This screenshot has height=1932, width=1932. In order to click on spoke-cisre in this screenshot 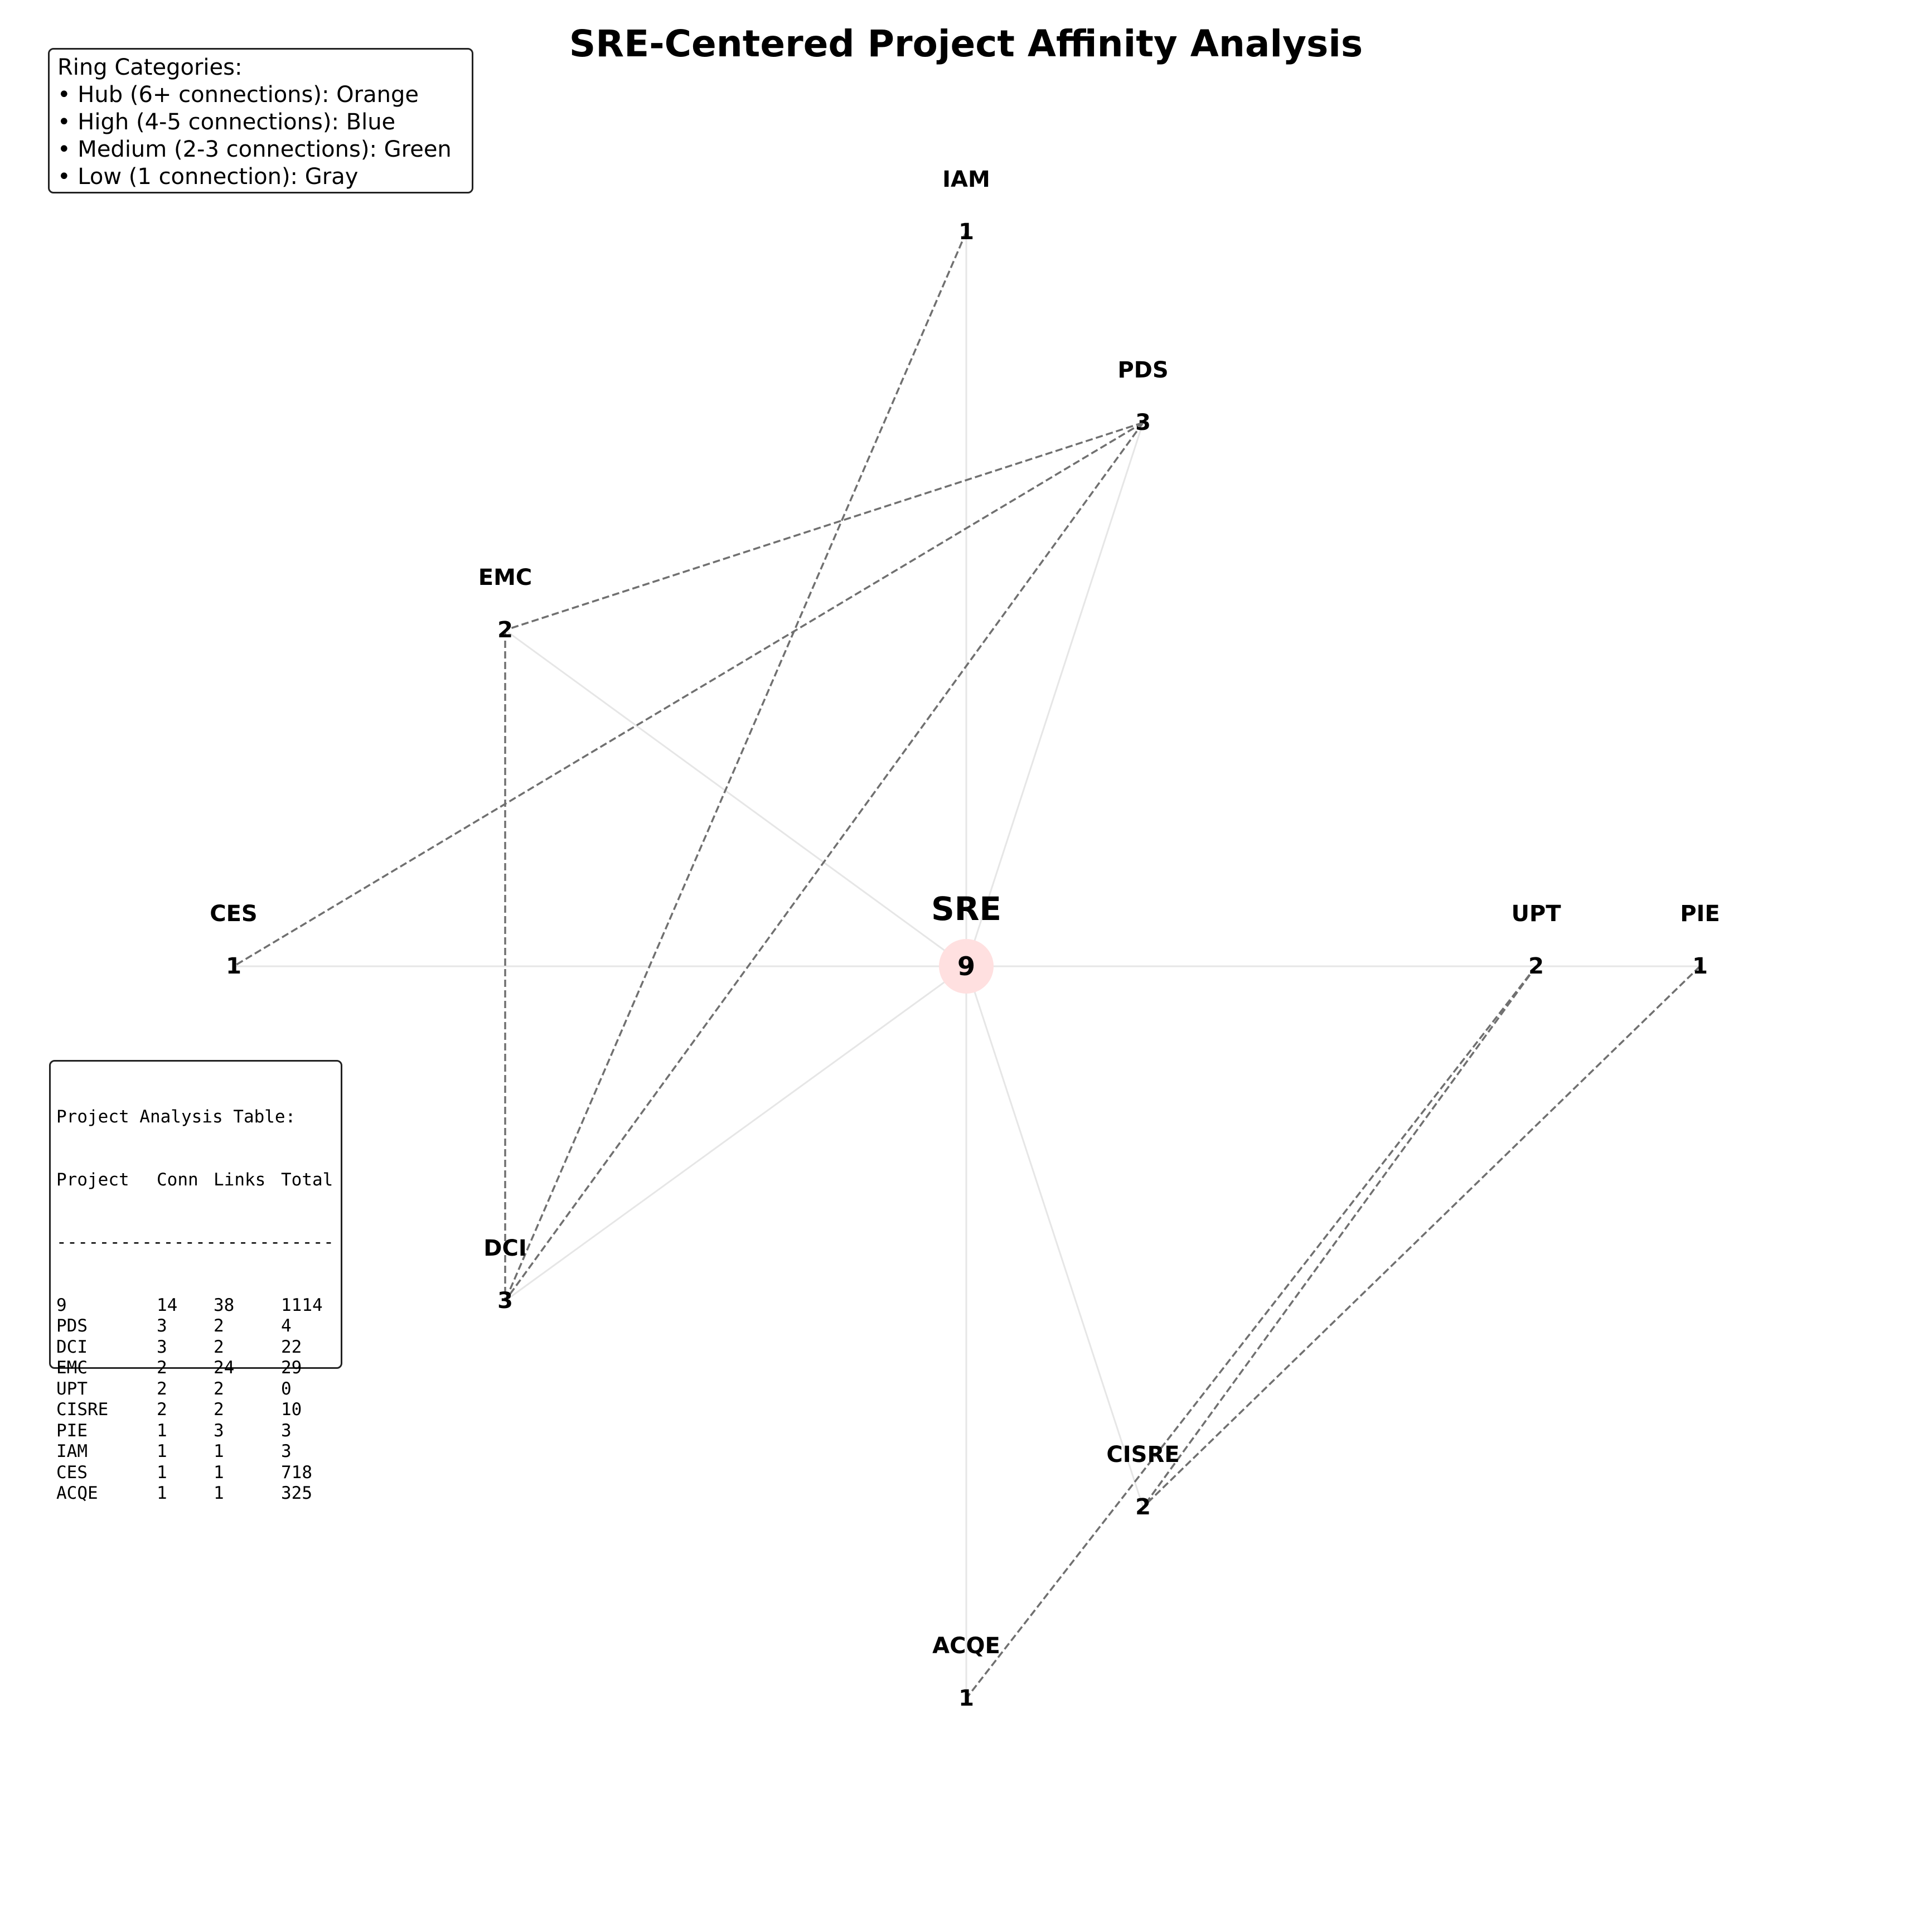, I will do `click(1054, 1237)`.